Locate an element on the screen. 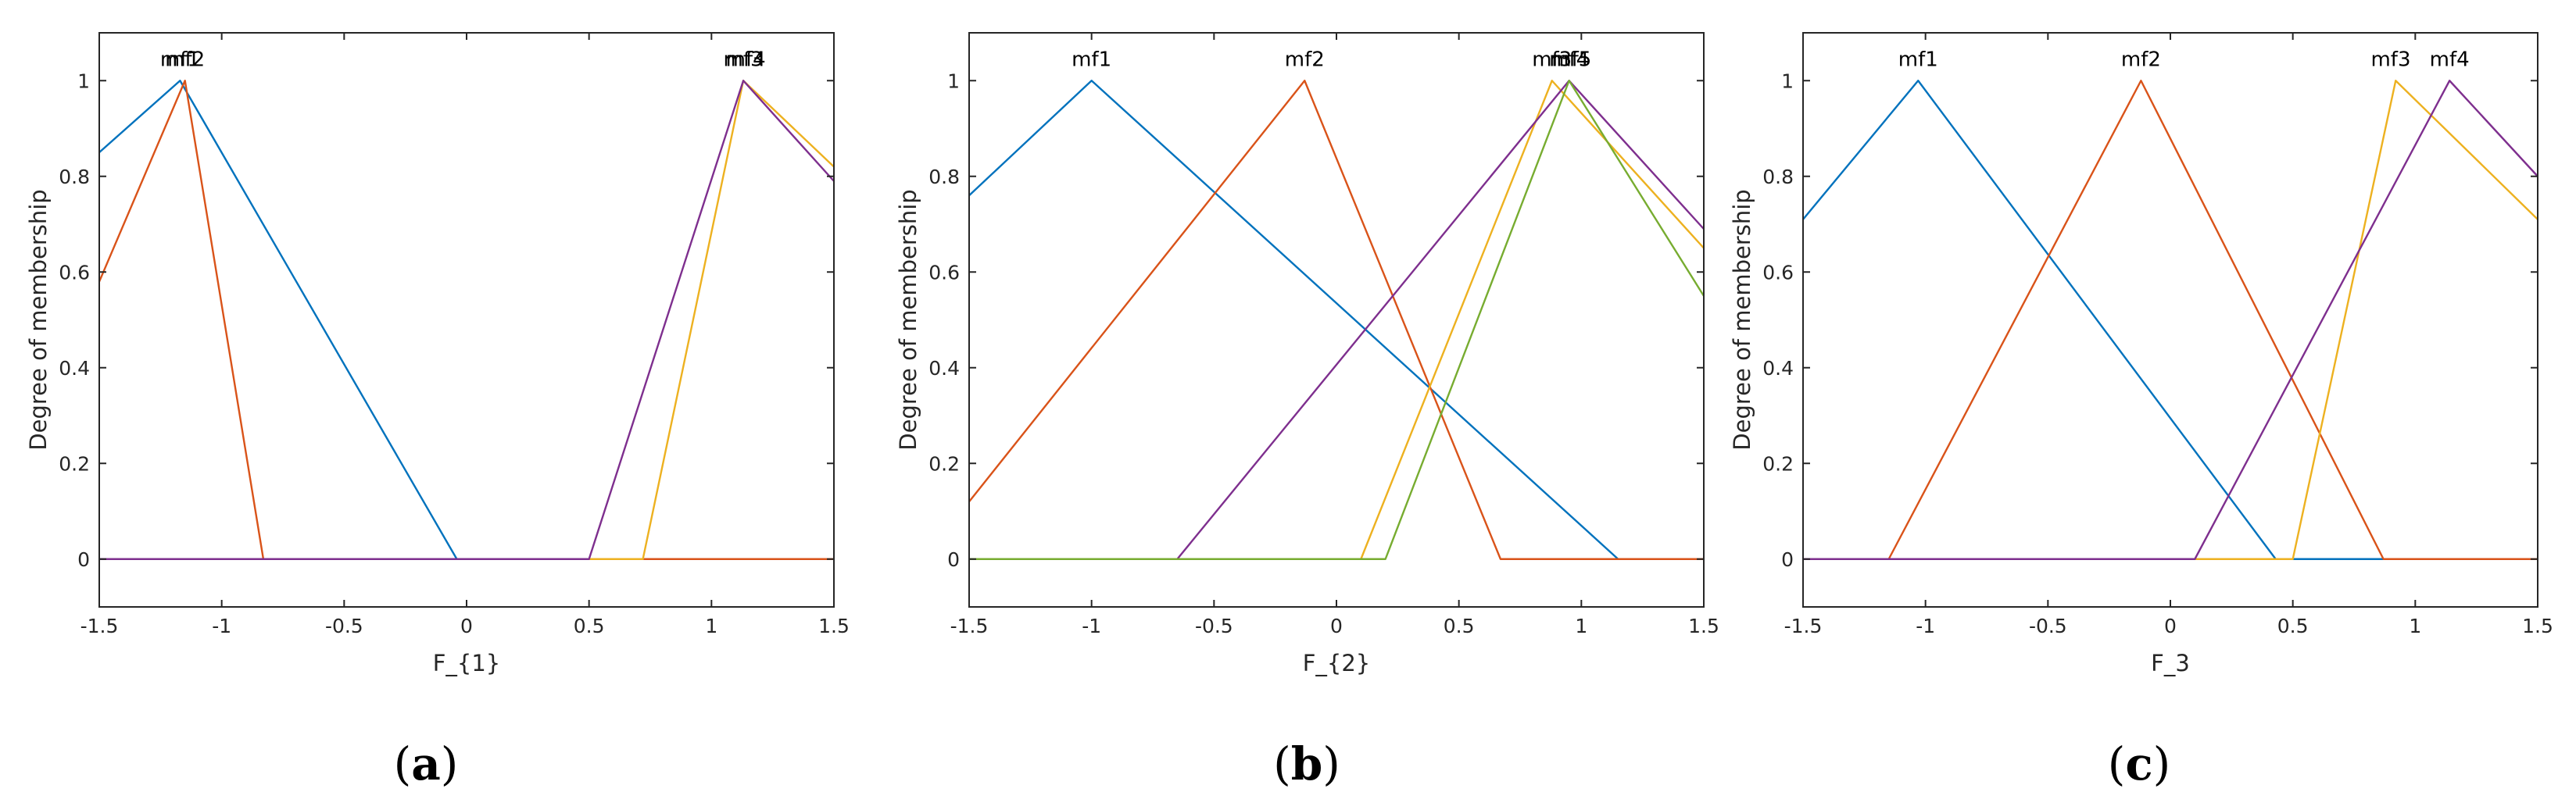 Image resolution: width=2576 pixels, height=810 pixels. caption-letter: b is located at coordinates (1307, 764).